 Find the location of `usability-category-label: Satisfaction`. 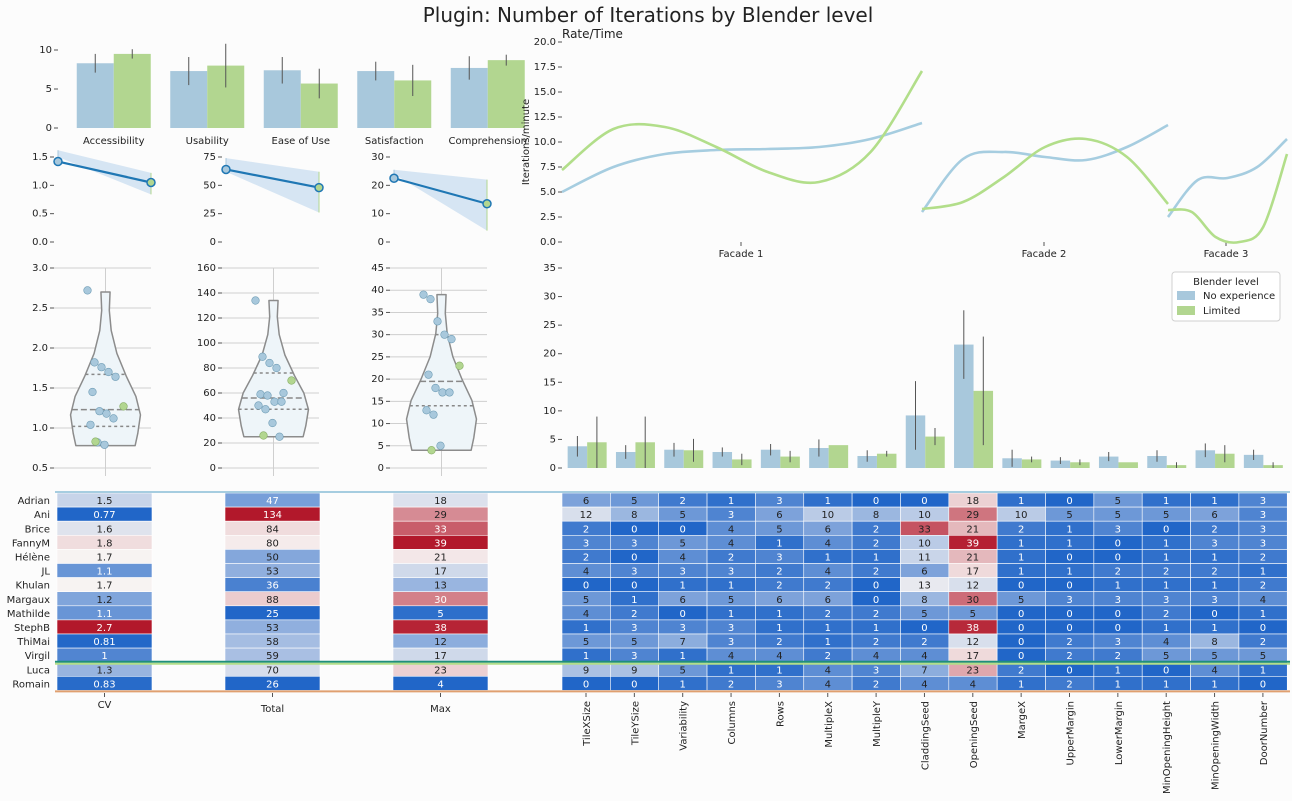

usability-category-label: Satisfaction is located at coordinates (394, 141).